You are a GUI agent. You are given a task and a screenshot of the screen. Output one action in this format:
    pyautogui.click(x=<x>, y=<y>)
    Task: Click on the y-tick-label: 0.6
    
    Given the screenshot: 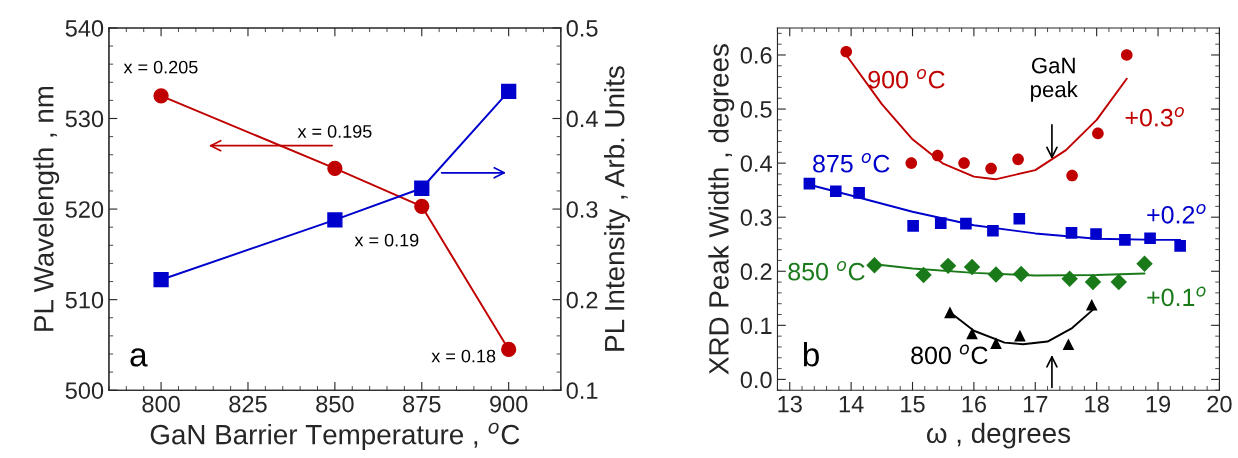 What is the action you would take?
    pyautogui.click(x=756, y=55)
    